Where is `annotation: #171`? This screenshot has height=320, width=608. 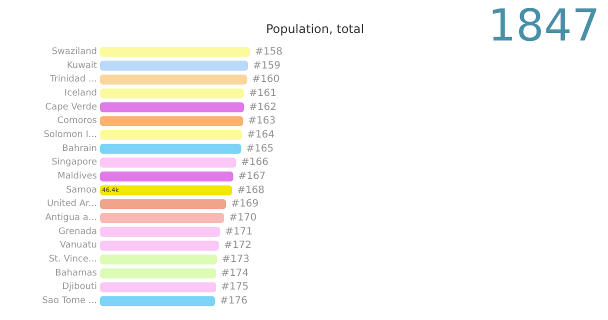
annotation: #171 is located at coordinates (239, 232).